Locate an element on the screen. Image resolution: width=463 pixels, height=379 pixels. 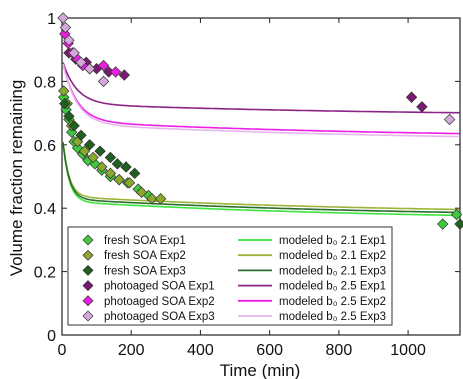
x-tick-label: 0 is located at coordinates (62, 350).